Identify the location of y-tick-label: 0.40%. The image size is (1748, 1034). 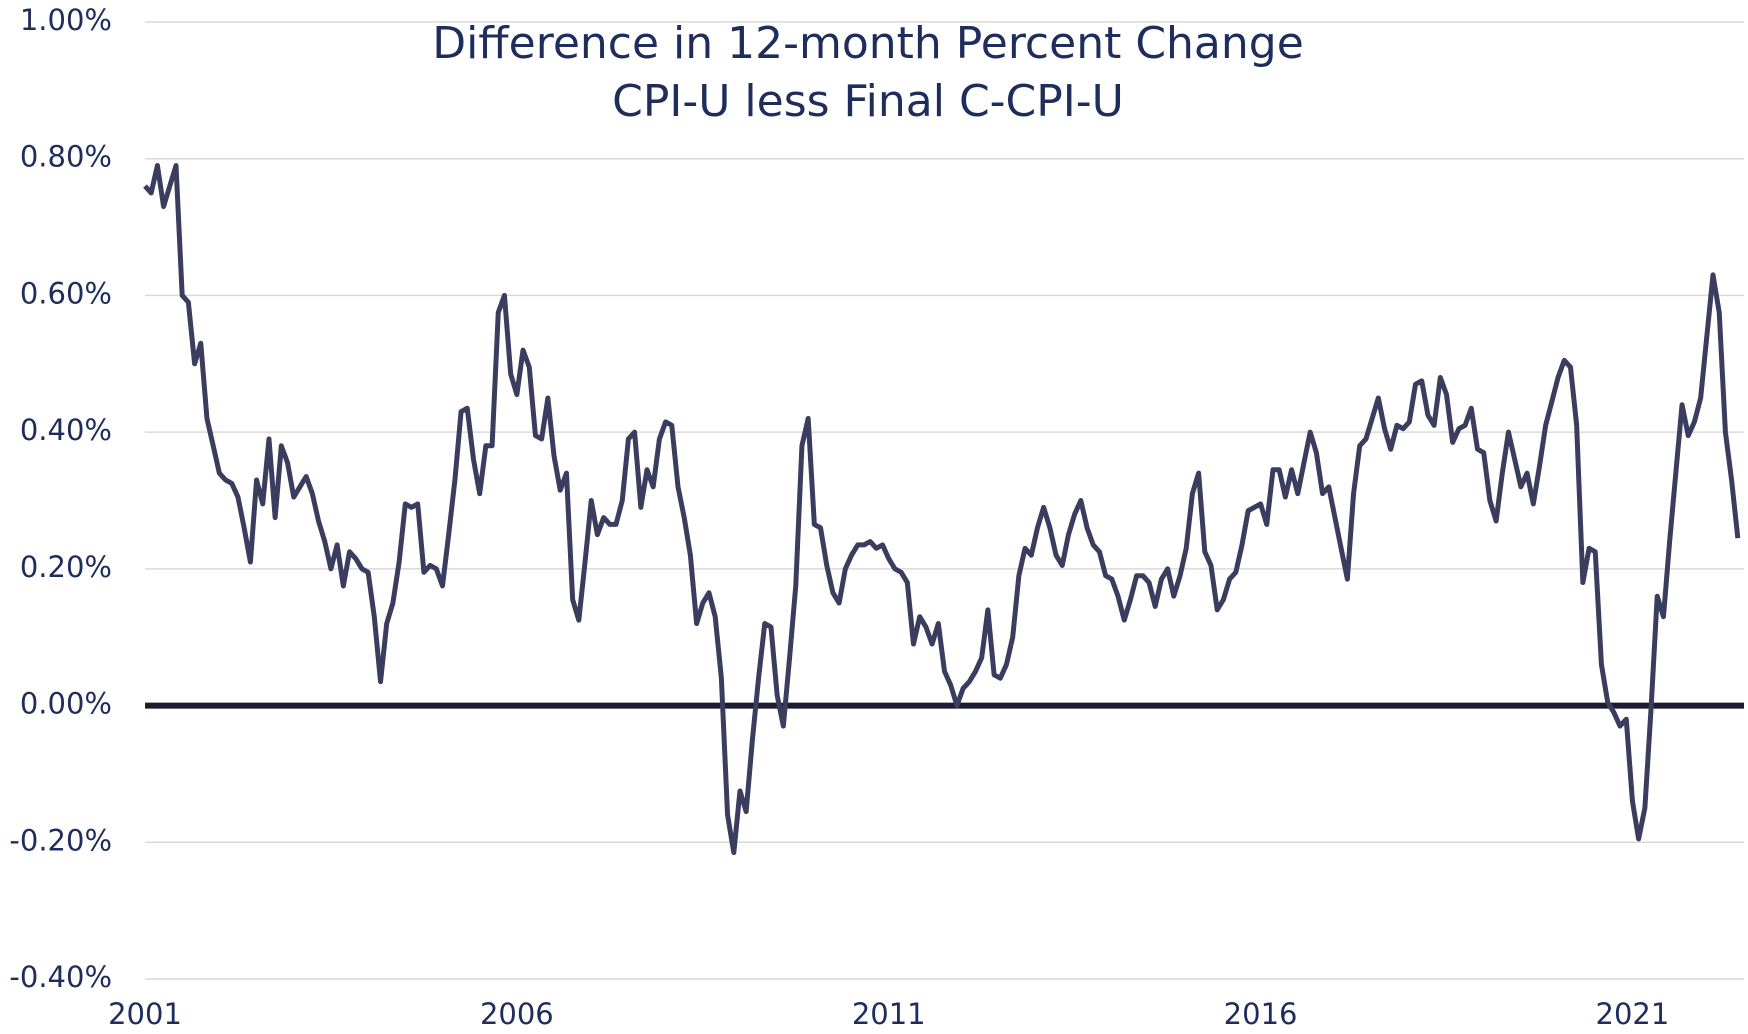
(66, 430).